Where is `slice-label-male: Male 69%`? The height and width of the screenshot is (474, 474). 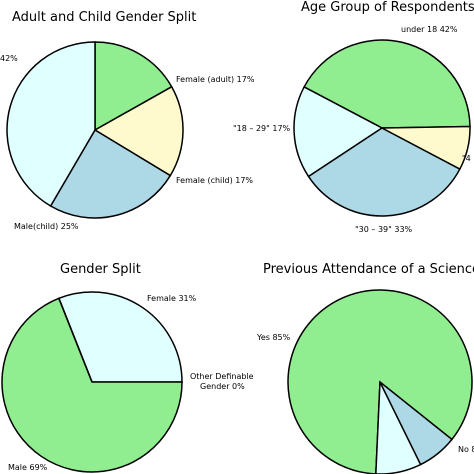 slice-label-male: Male 69% is located at coordinates (28, 467).